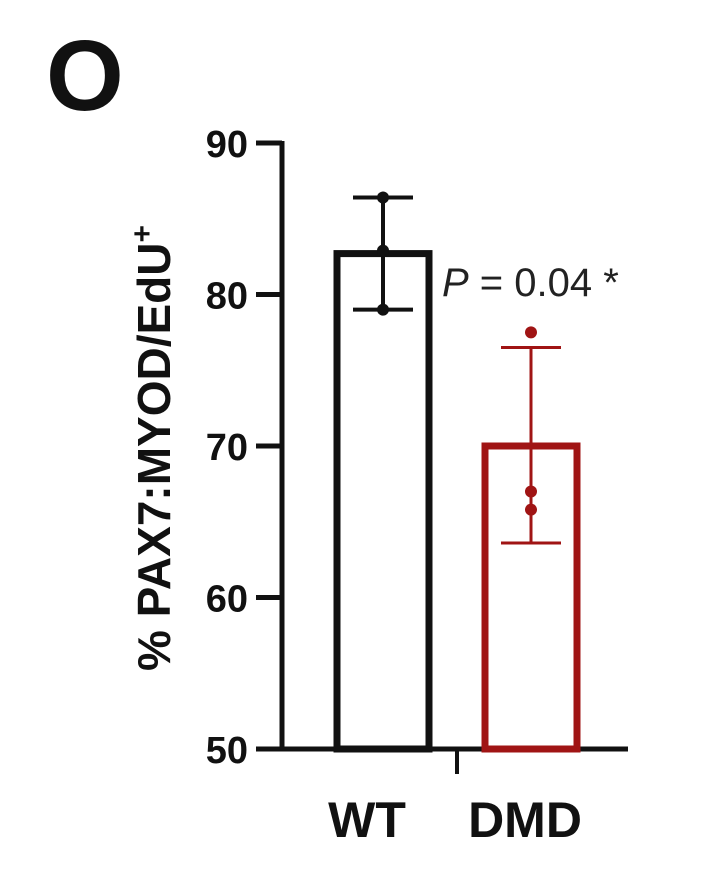  What do you see at coordinates (227, 145) in the screenshot?
I see `y-tick-label: 90` at bounding box center [227, 145].